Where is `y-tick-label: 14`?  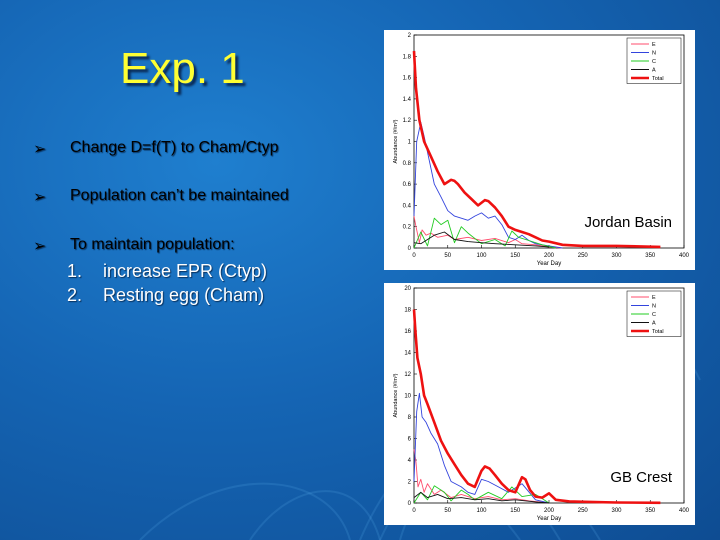
y-tick-label: 14 is located at coordinates (407, 354).